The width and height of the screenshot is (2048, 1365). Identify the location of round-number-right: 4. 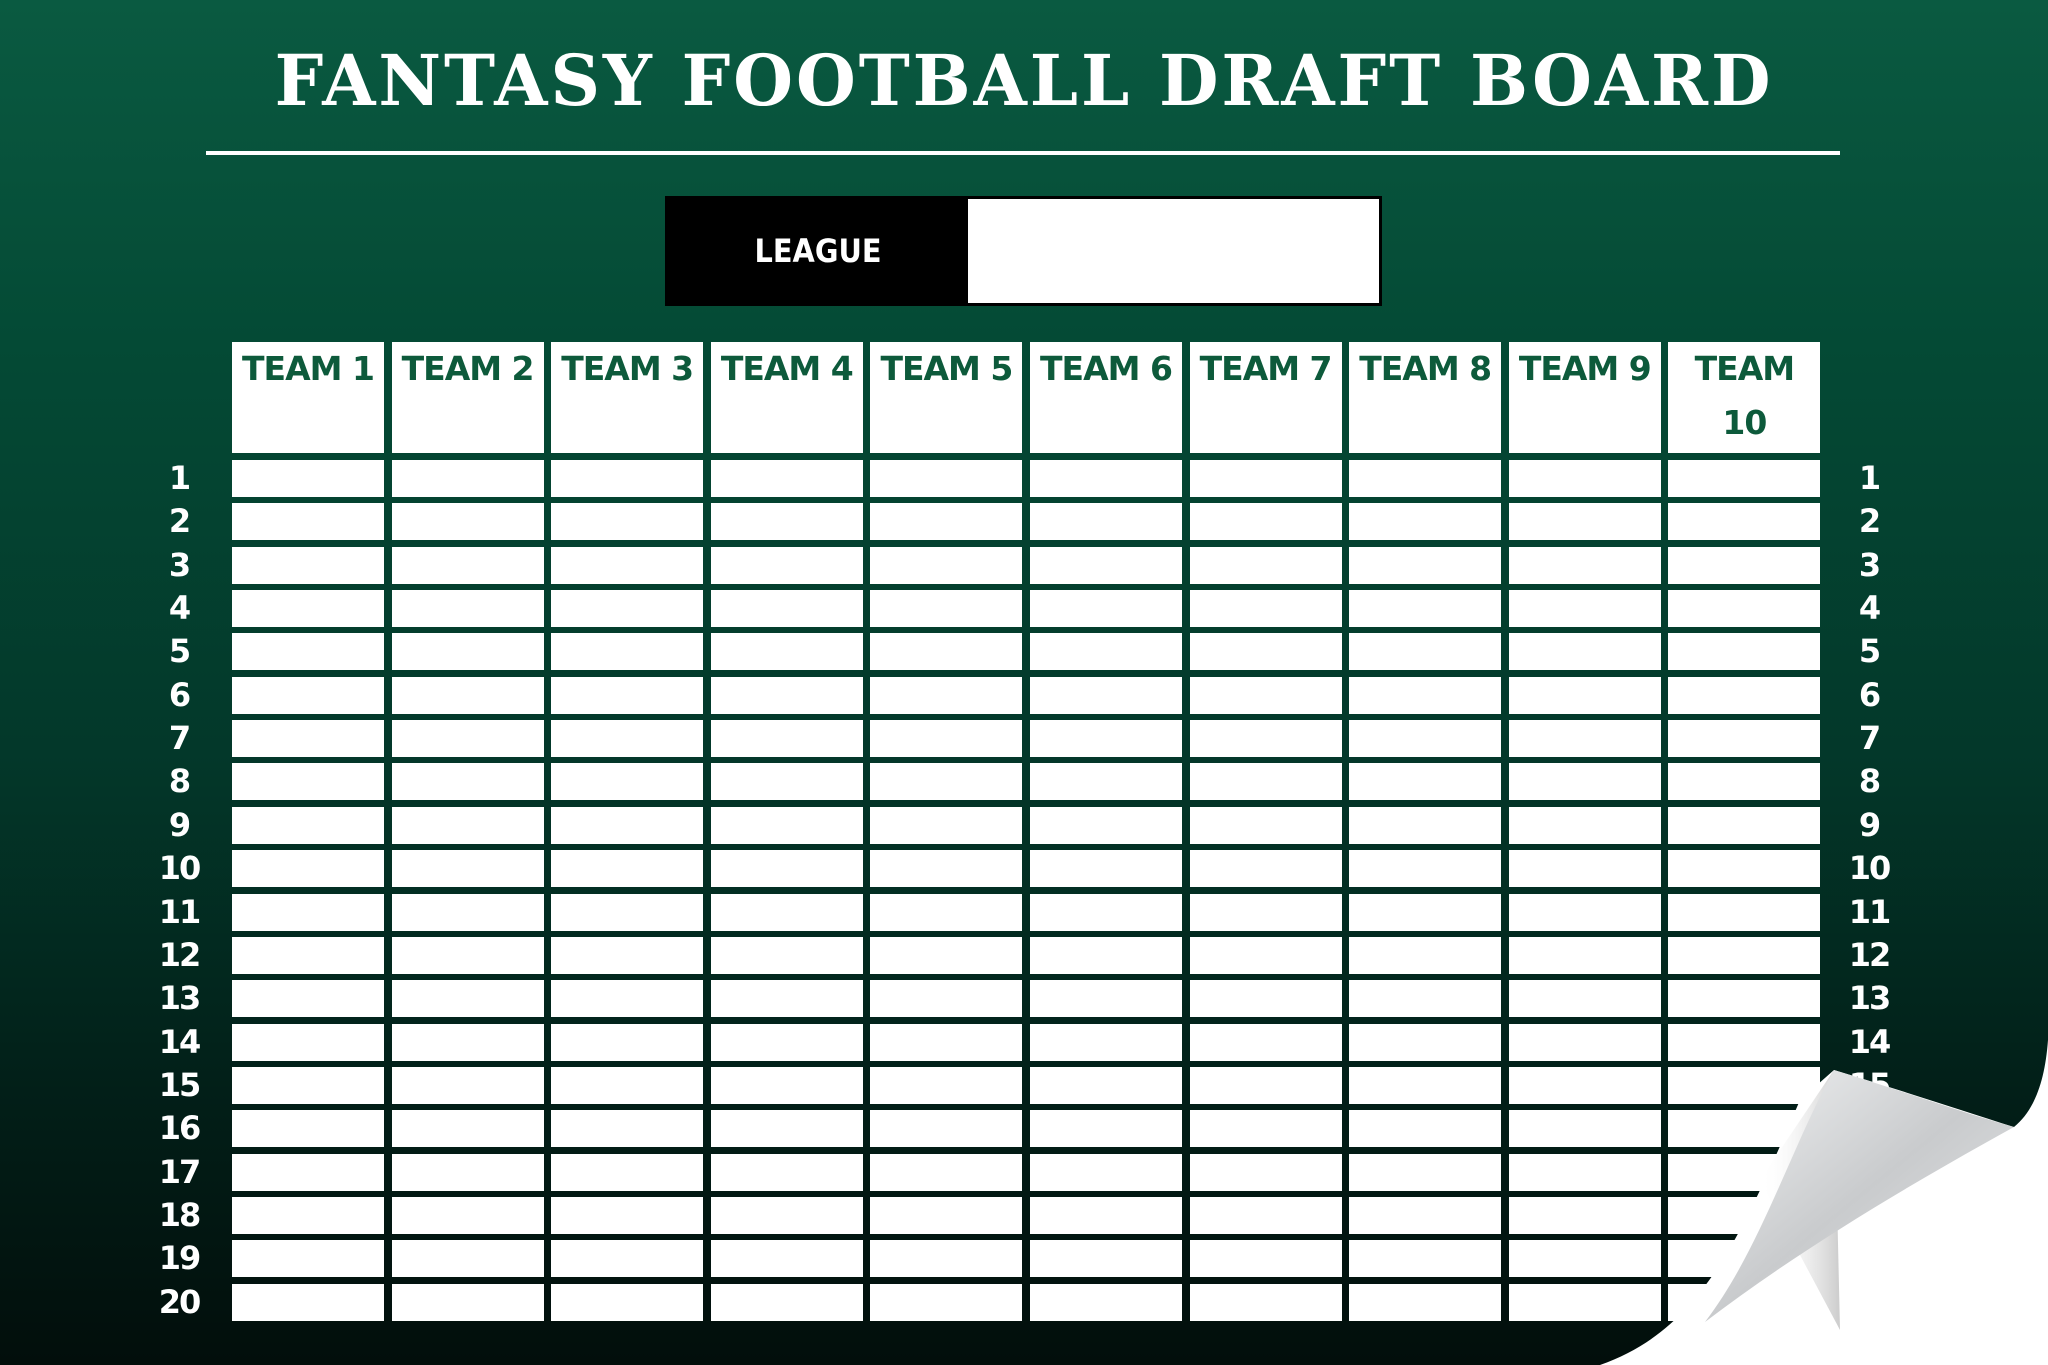
(1869, 608).